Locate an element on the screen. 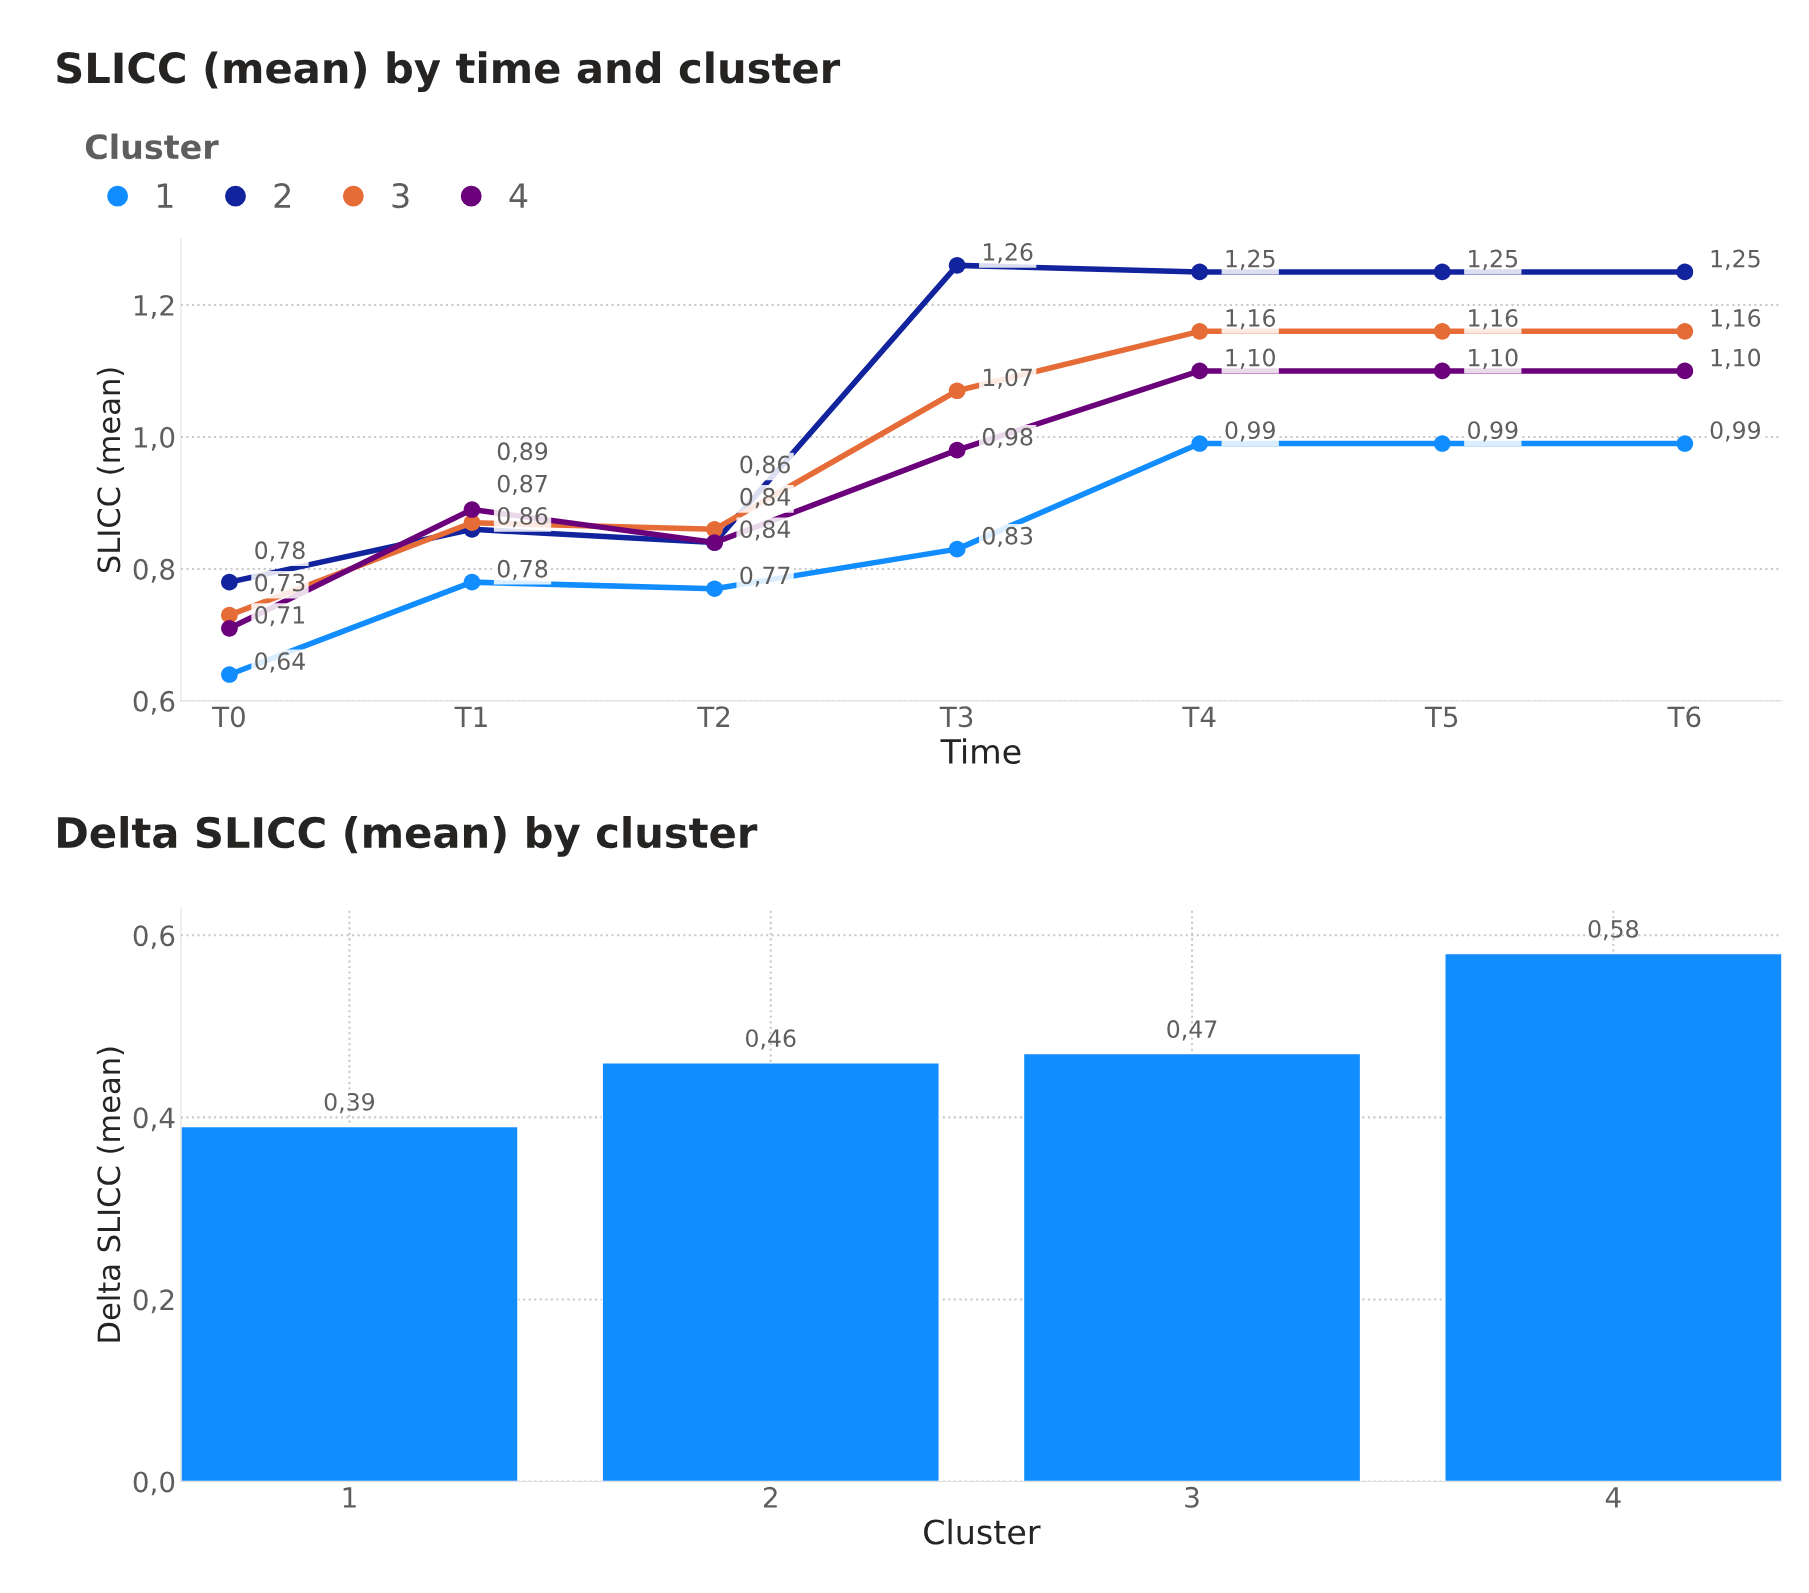  data-label: 0,73 is located at coordinates (280, 583).